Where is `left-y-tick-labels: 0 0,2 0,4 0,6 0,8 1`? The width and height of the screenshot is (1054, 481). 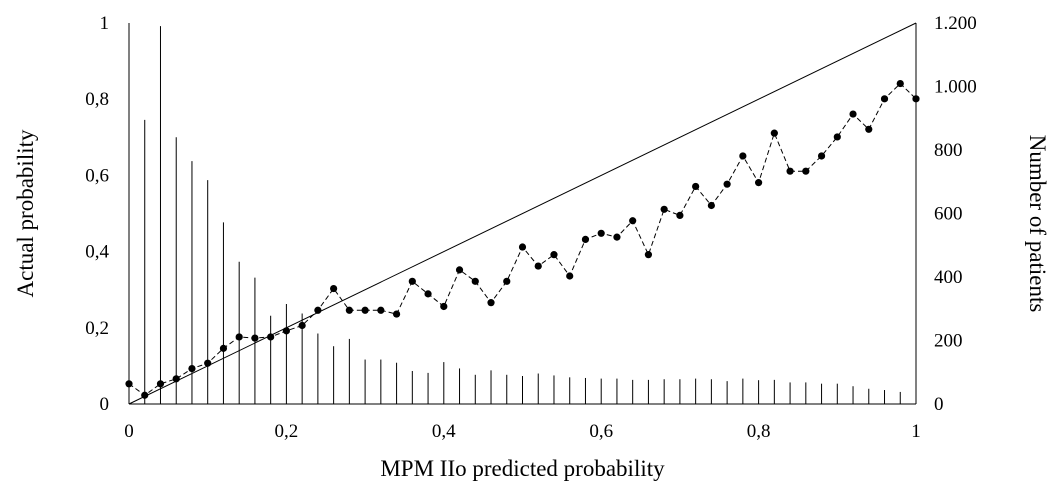
left-y-tick-labels: 0 0,2 0,4 0,6 0,8 1 is located at coordinates (97, 214).